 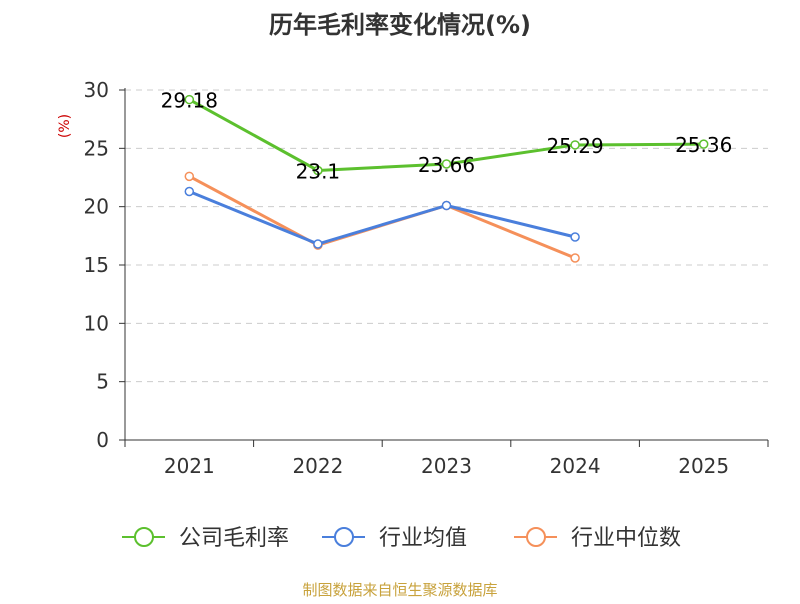 I want to click on legend-label: 行业中位数, so click(x=626, y=538).